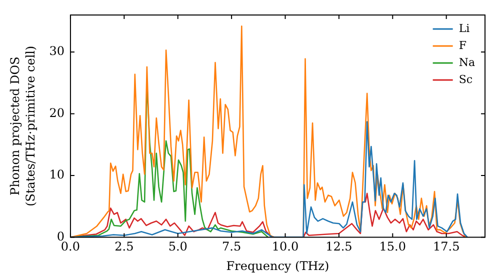  Describe the element at coordinates (56, 113) in the screenshot. I see `y-tick-label: 20` at that location.